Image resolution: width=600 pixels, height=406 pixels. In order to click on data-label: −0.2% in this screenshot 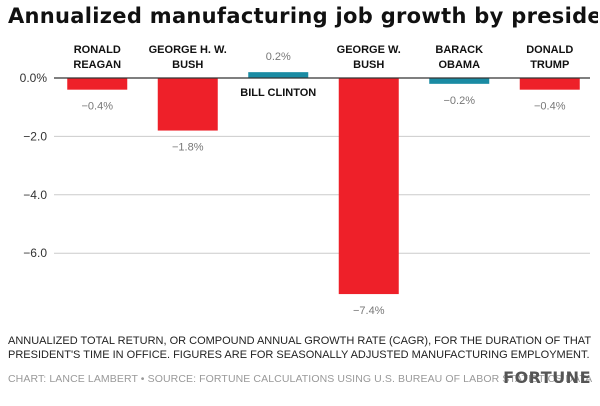, I will do `click(460, 101)`.